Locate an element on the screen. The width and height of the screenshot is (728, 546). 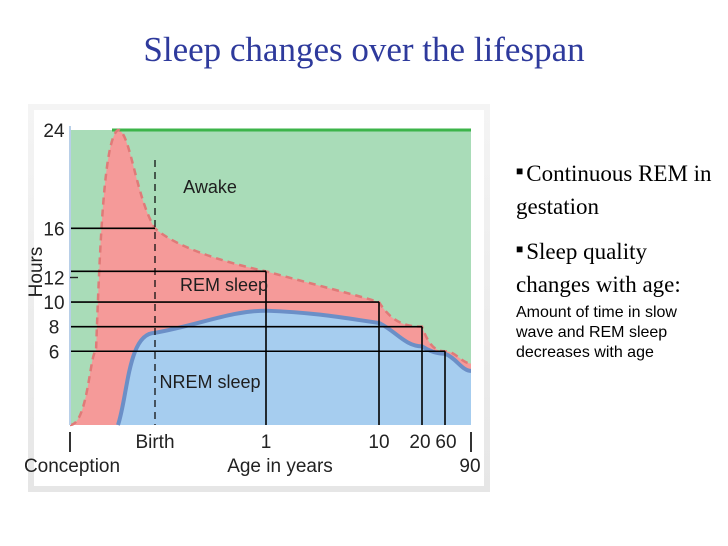
nrem-boundary-curve is located at coordinates (294, 367).